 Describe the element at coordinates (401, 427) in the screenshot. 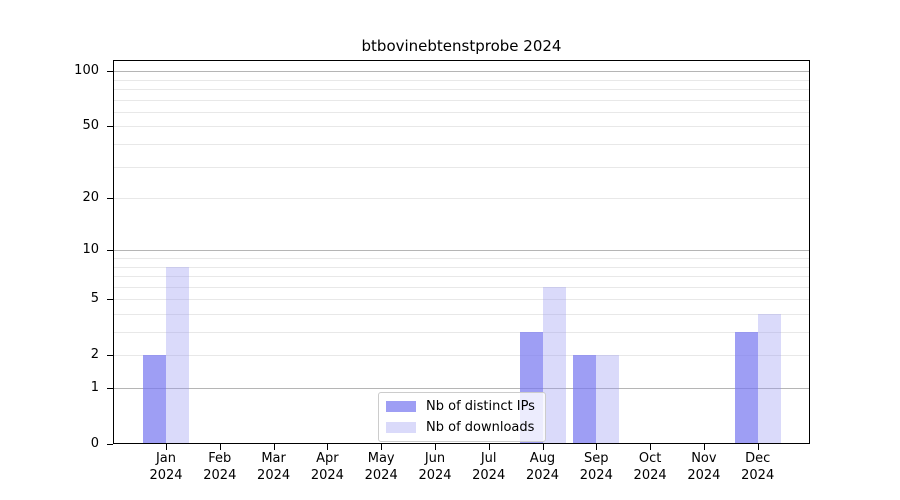

I see `legend-swatch-downloads` at that location.